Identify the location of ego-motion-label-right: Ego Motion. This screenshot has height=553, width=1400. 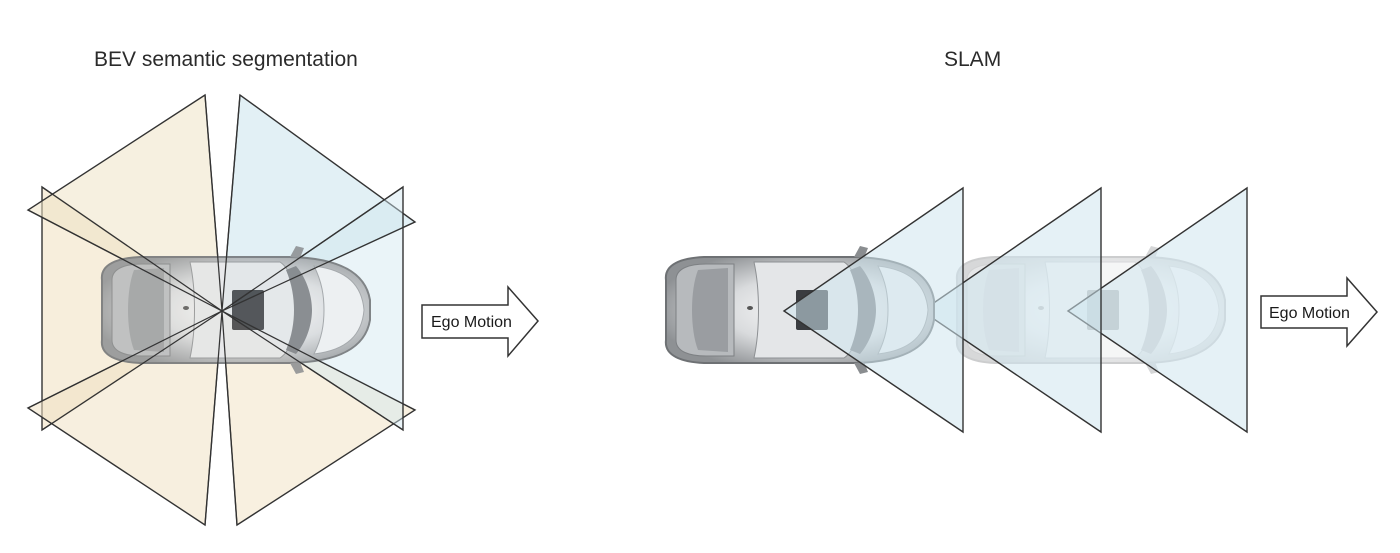
(1309, 313).